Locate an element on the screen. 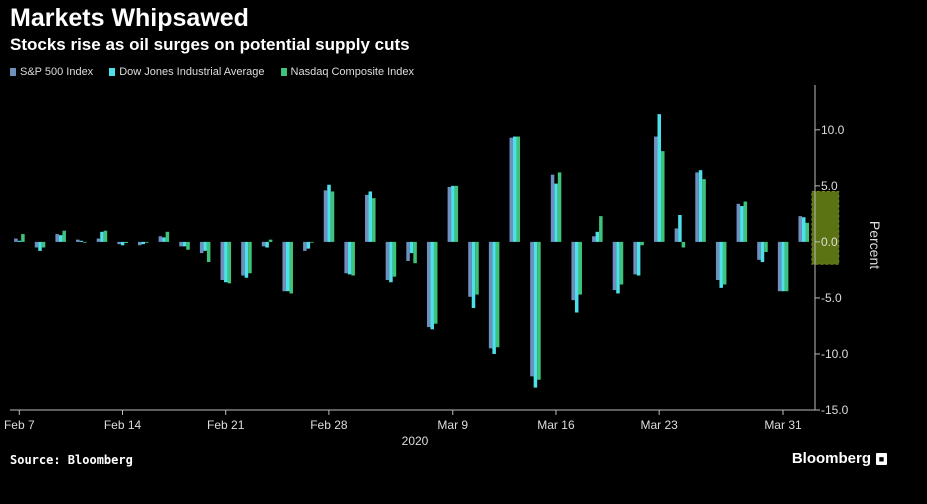  chart-title: Markets Whipsawed is located at coordinates (129, 18).